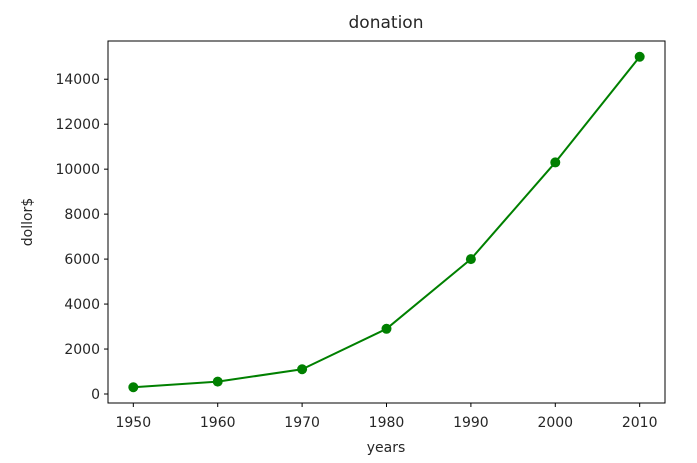 The image size is (697, 463). What do you see at coordinates (82, 260) in the screenshot?
I see `y-tick-label: 6000` at bounding box center [82, 260].